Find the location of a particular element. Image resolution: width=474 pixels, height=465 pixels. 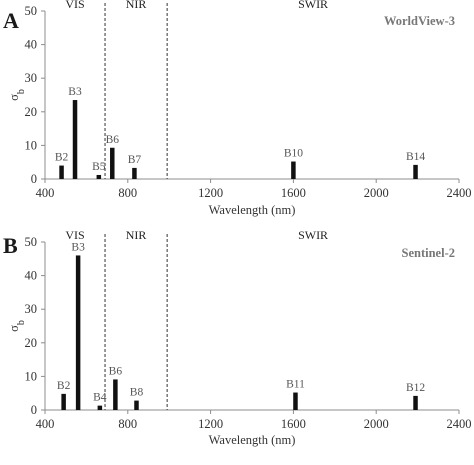

panel-b-x-tick-label: 1200 is located at coordinates (210, 424).